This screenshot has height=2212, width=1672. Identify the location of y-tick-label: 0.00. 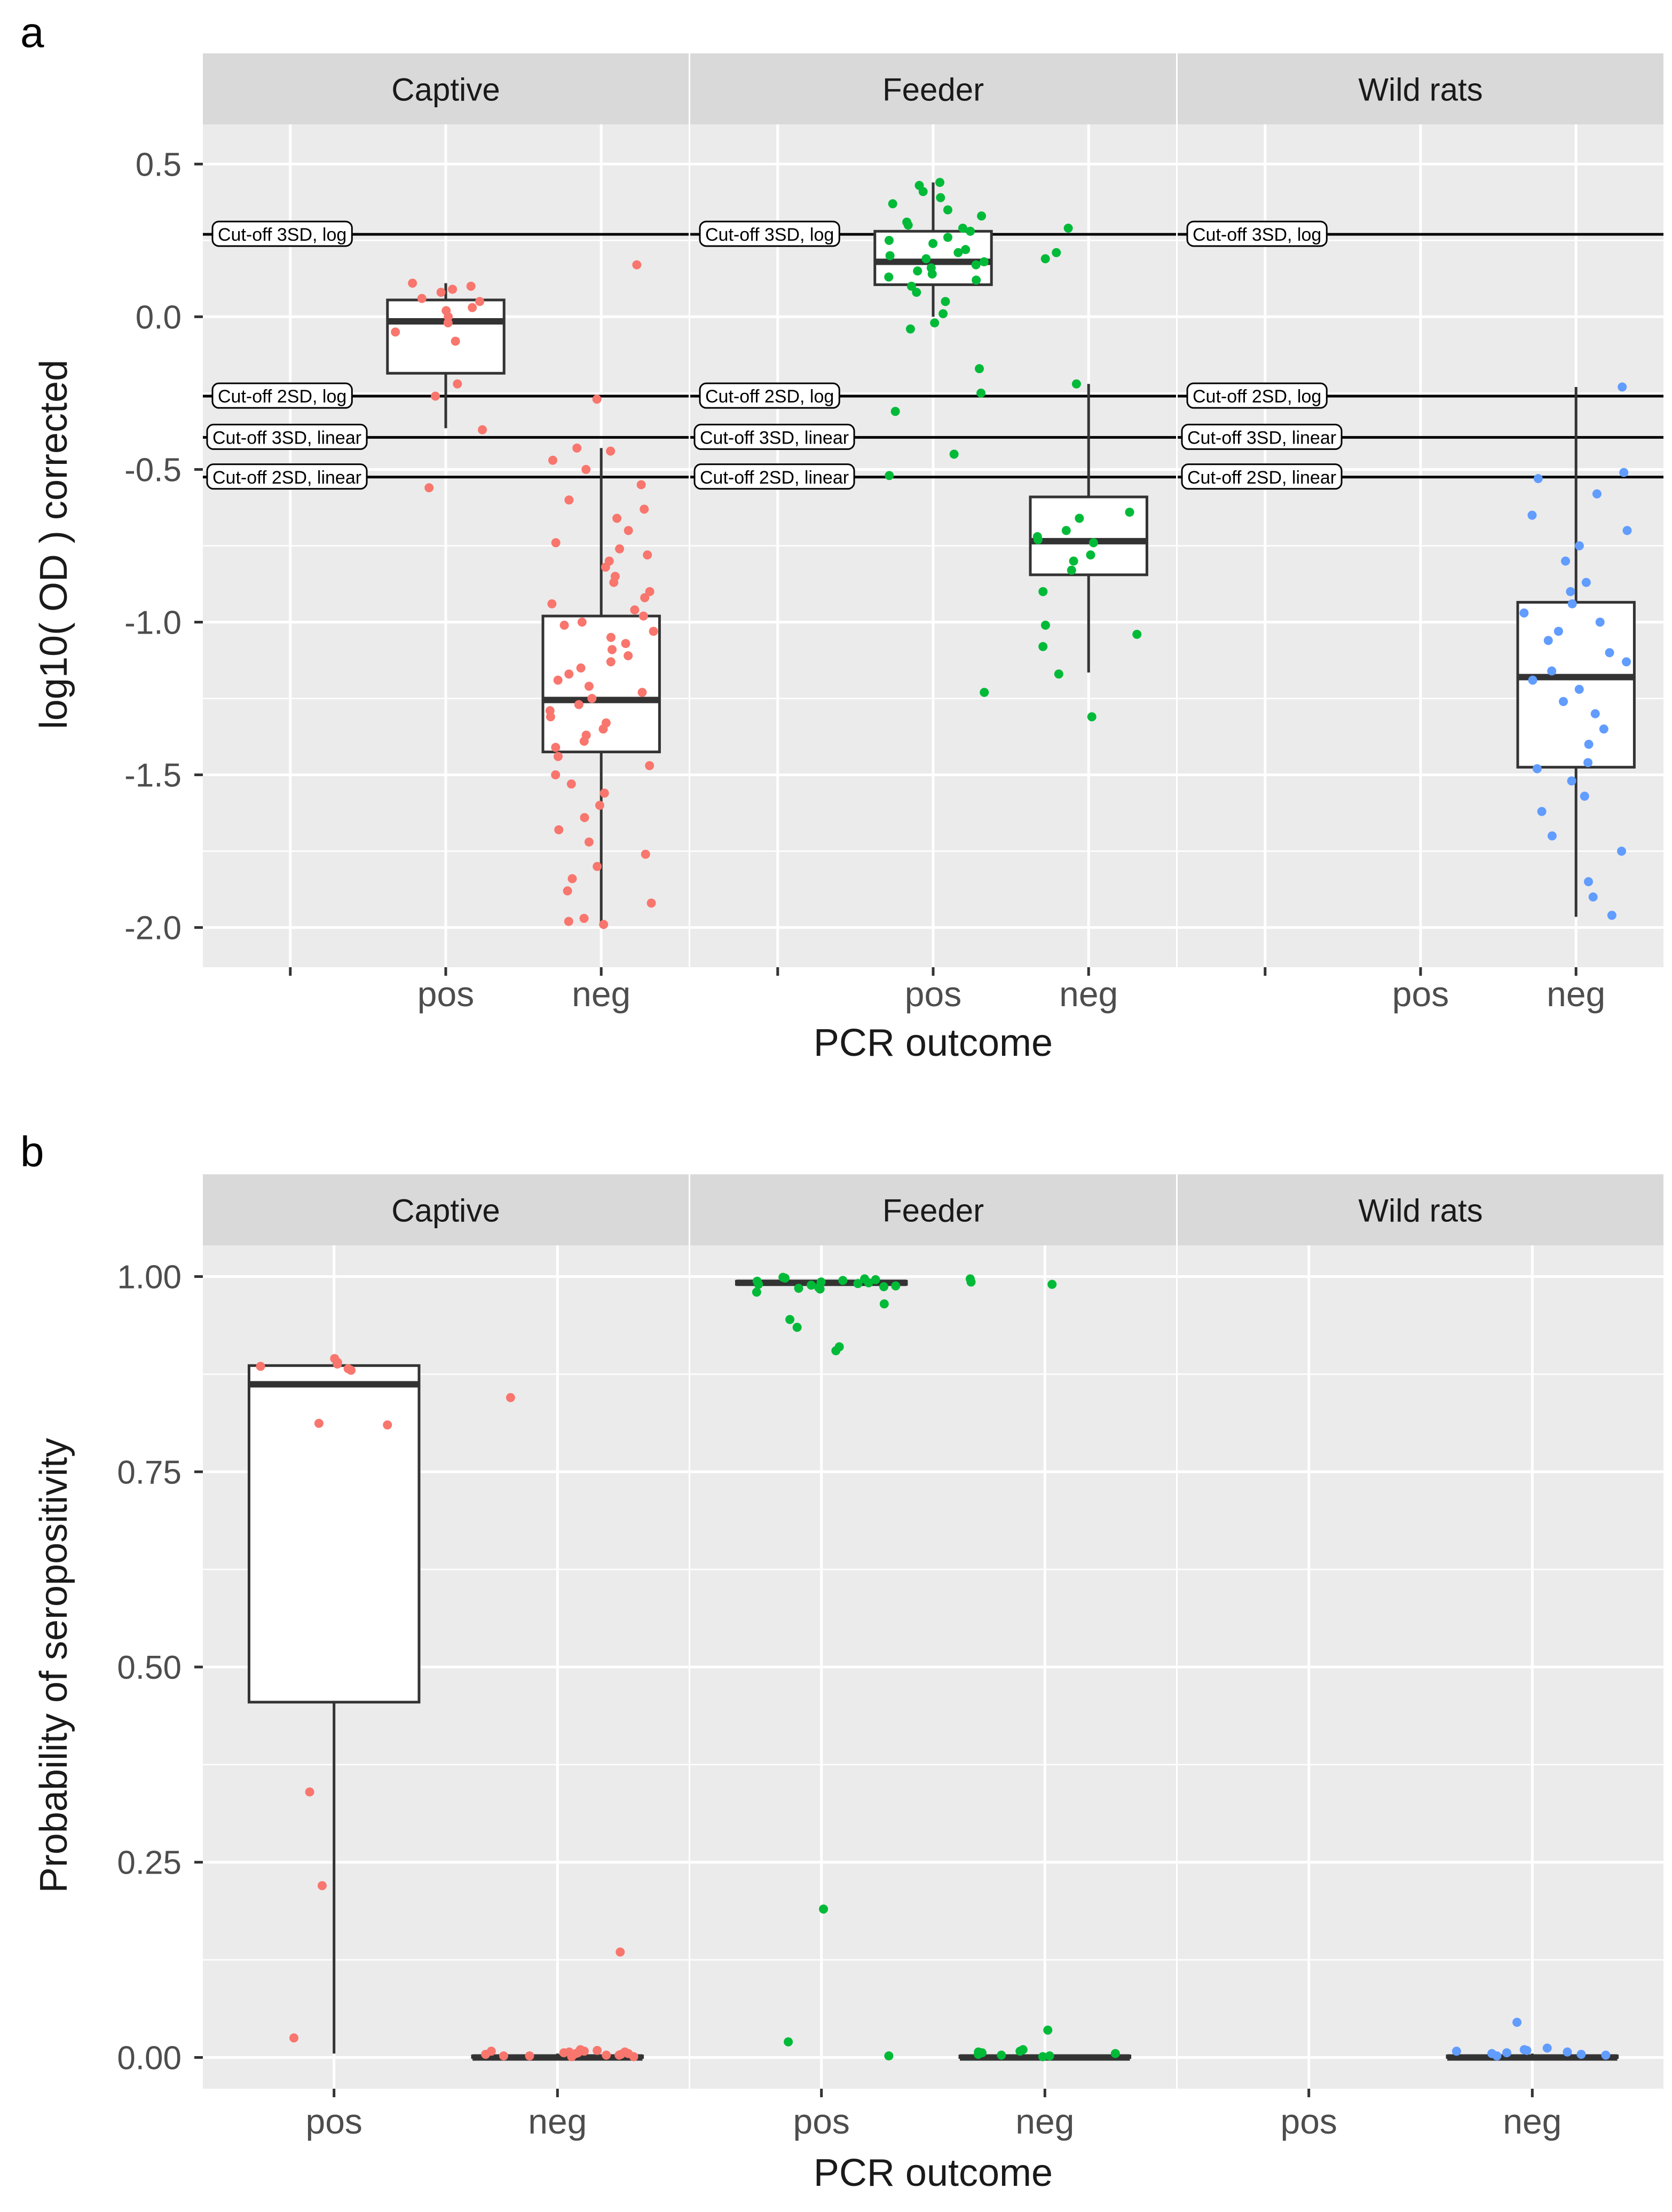
(149, 2058).